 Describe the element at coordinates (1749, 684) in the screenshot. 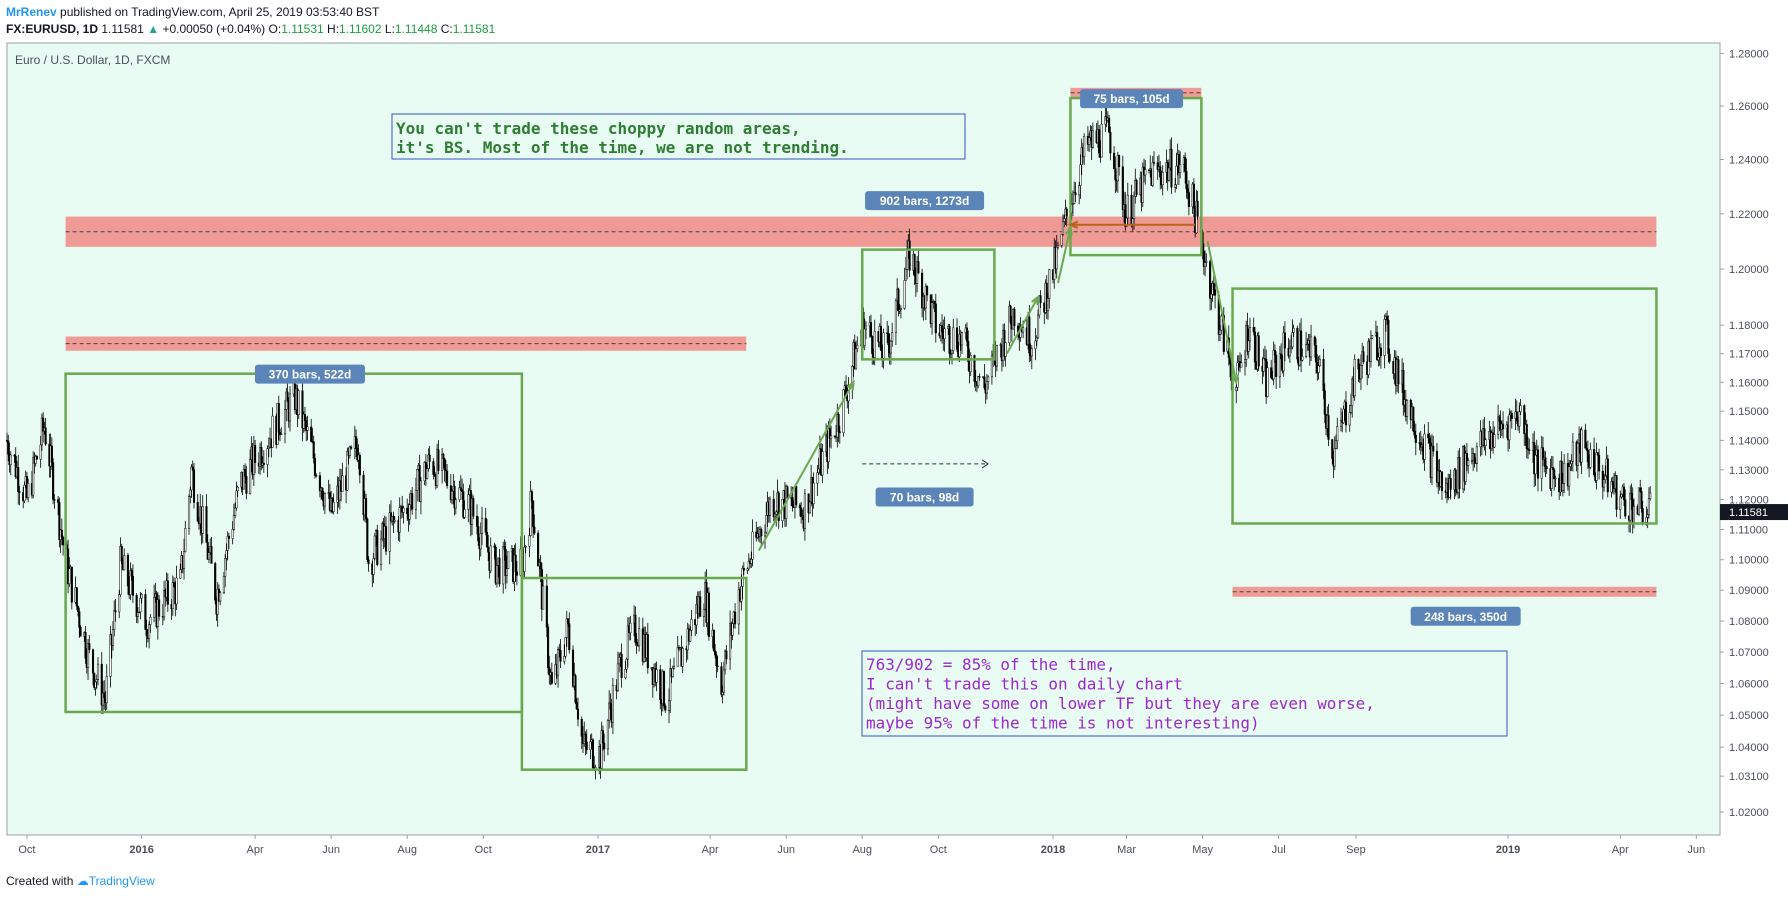

I see `price-tick-label: 1.06000` at that location.